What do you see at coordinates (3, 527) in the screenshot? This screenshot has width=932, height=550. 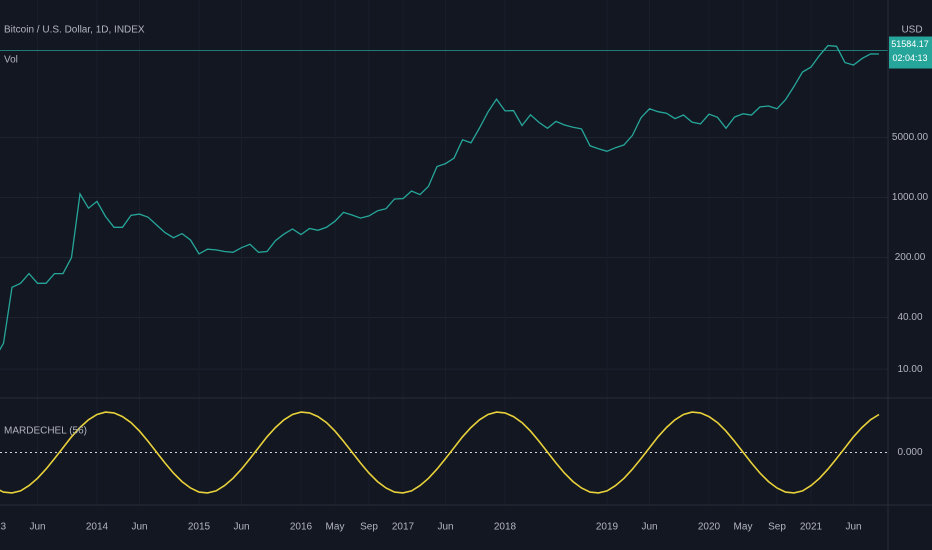 I see `x-tick-label: 2013` at bounding box center [3, 527].